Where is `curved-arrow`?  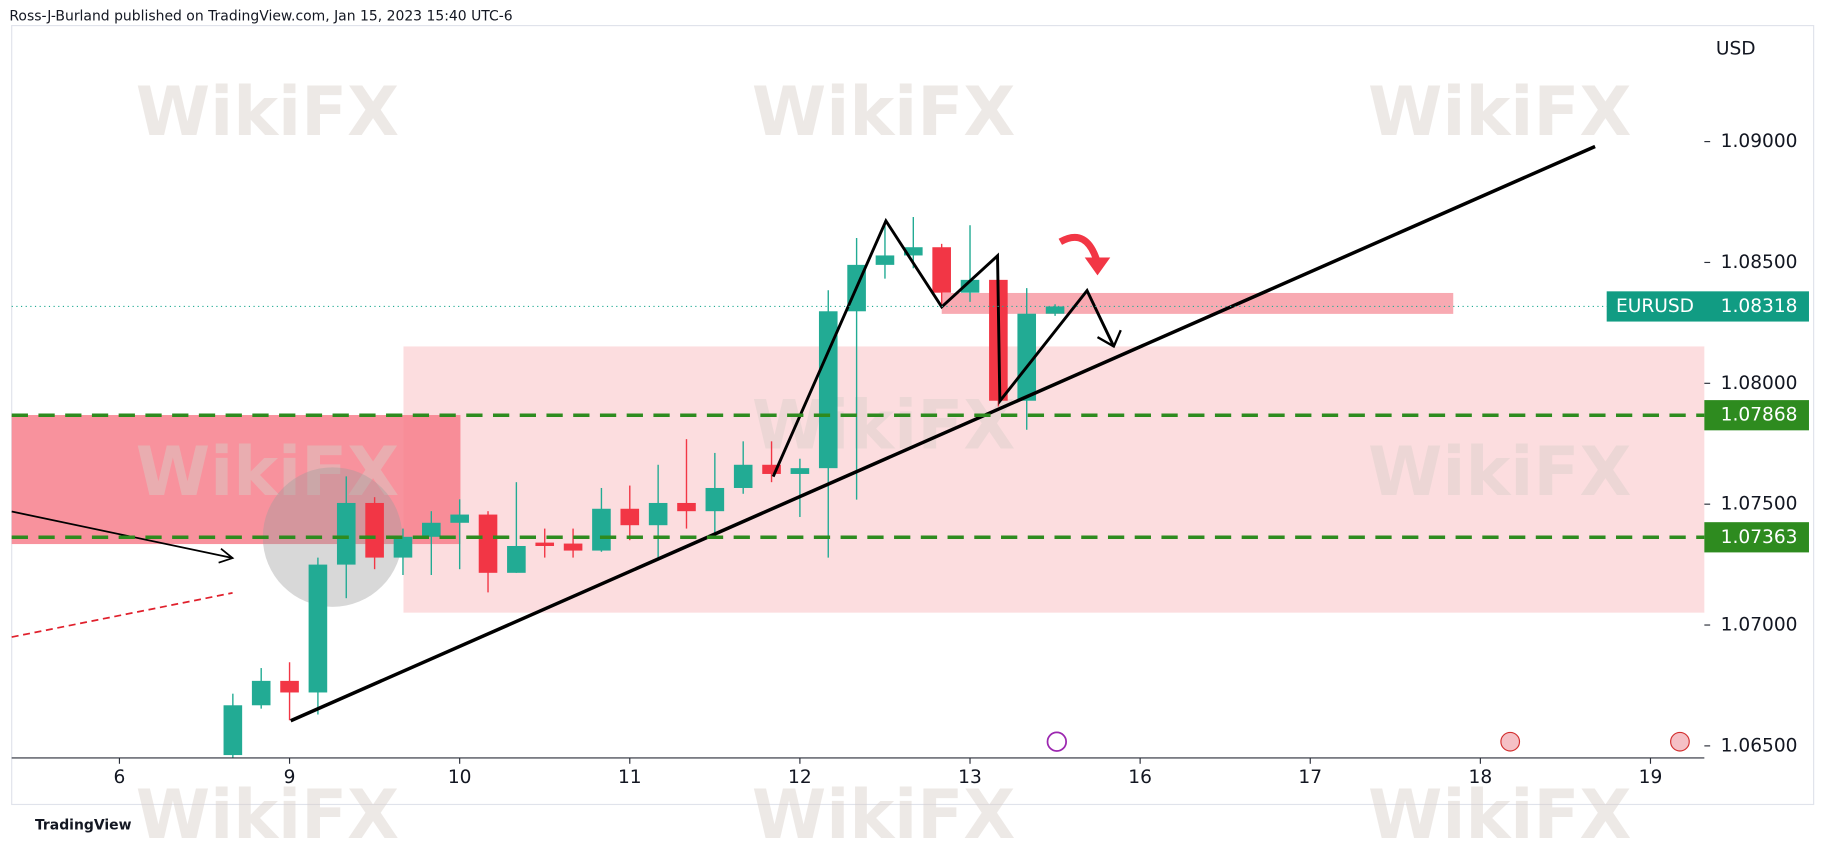 curved-arrow is located at coordinates (1079, 248).